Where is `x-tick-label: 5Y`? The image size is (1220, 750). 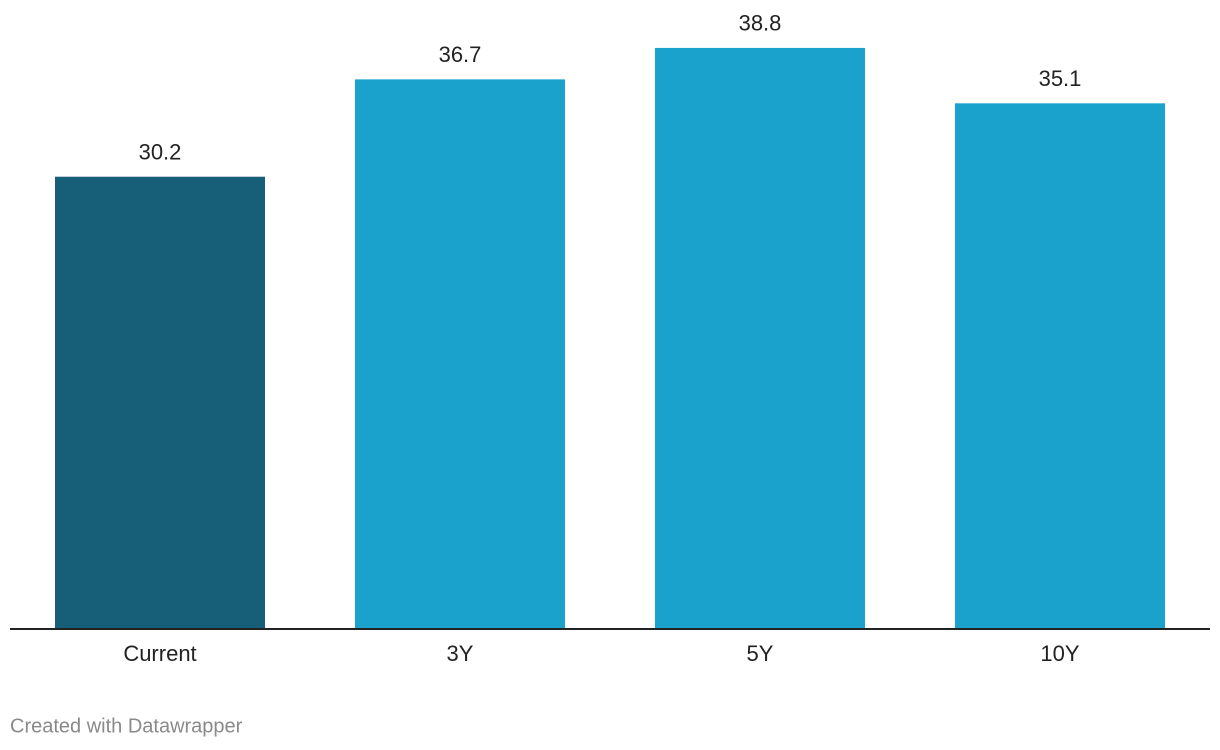 x-tick-label: 5Y is located at coordinates (760, 653).